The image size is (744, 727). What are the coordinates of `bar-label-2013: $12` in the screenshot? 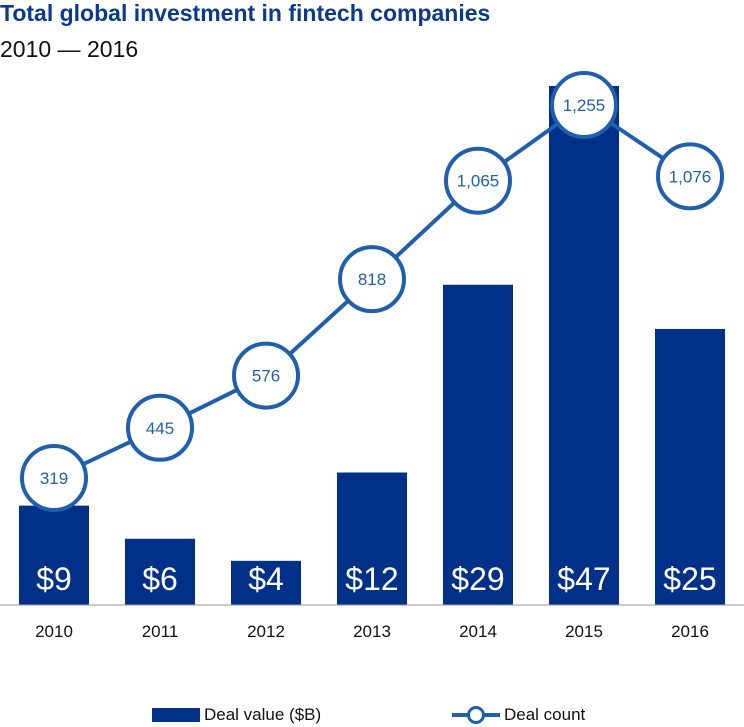 It's located at (371, 579).